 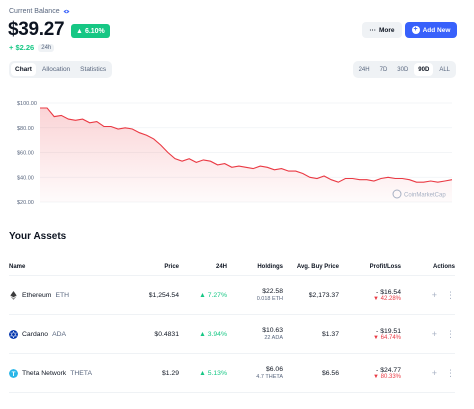 I want to click on pl-percent-value: 42.28%, so click(x=390, y=298).